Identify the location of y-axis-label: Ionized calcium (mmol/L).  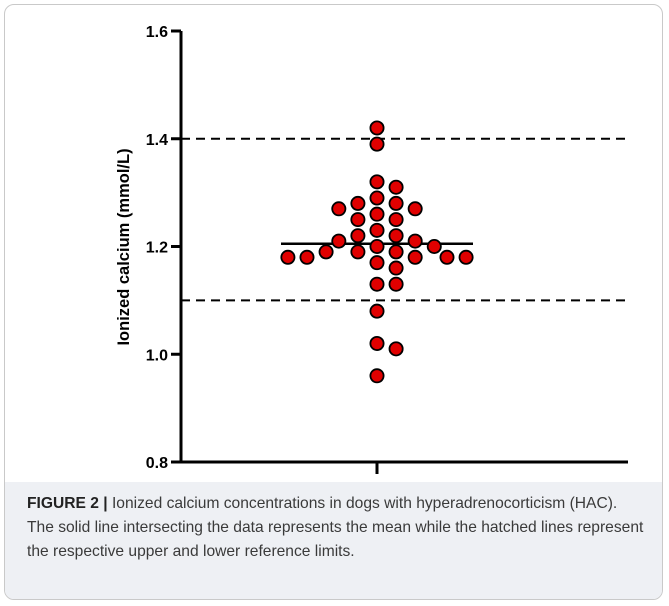
(124, 246).